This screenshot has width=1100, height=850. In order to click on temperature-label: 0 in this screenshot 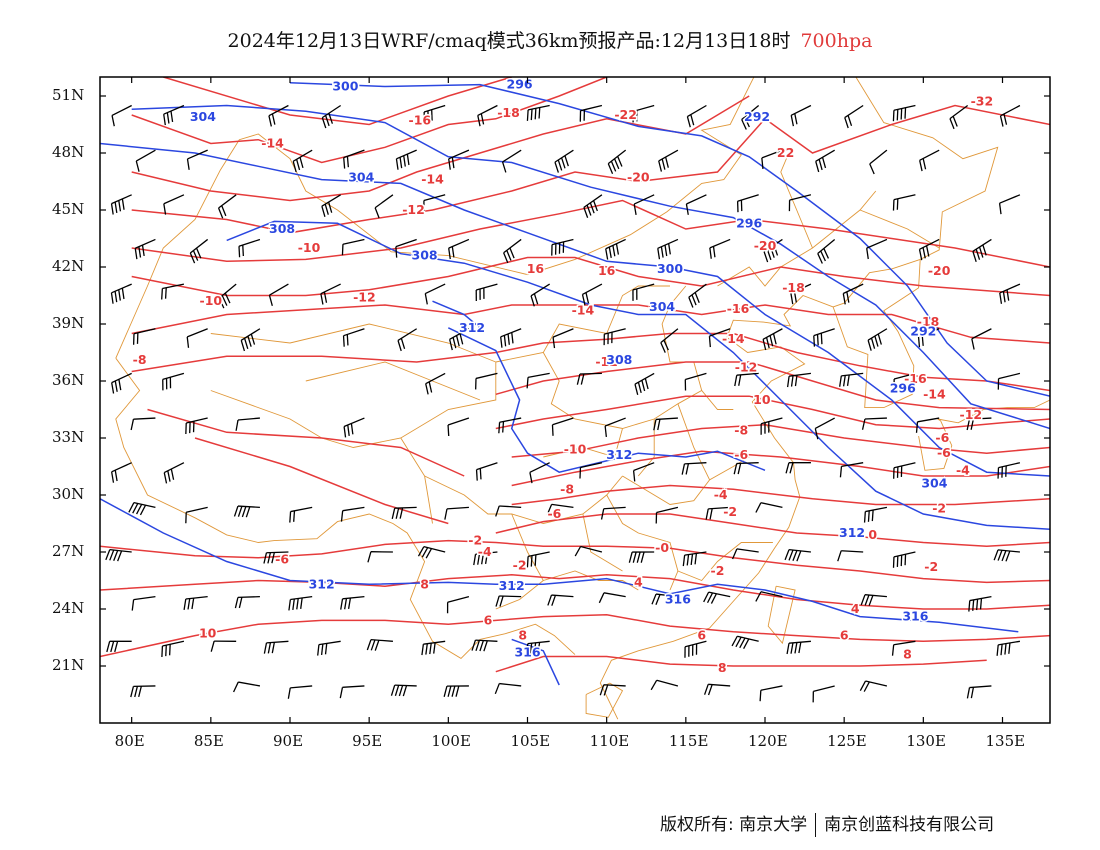, I will do `click(872, 534)`.